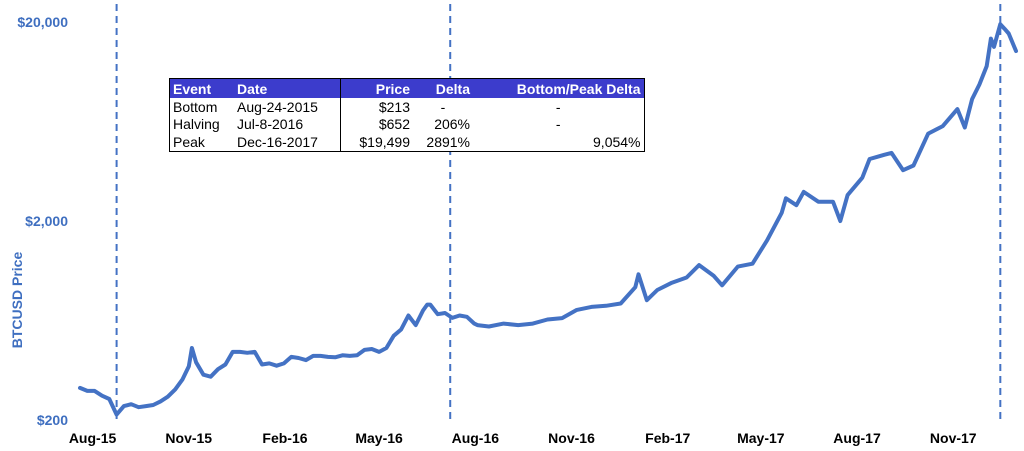 Image resolution: width=1024 pixels, height=451 pixels. Describe the element at coordinates (953, 438) in the screenshot. I see `x-tick-label: Nov-17` at that location.